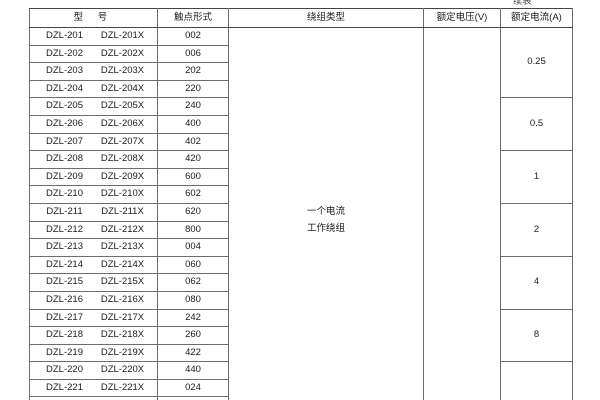 The width and height of the screenshot is (600, 400). What do you see at coordinates (301, 194) in the screenshot?
I see `table-row: DZL-210 DZL-210X 602` at bounding box center [301, 194].